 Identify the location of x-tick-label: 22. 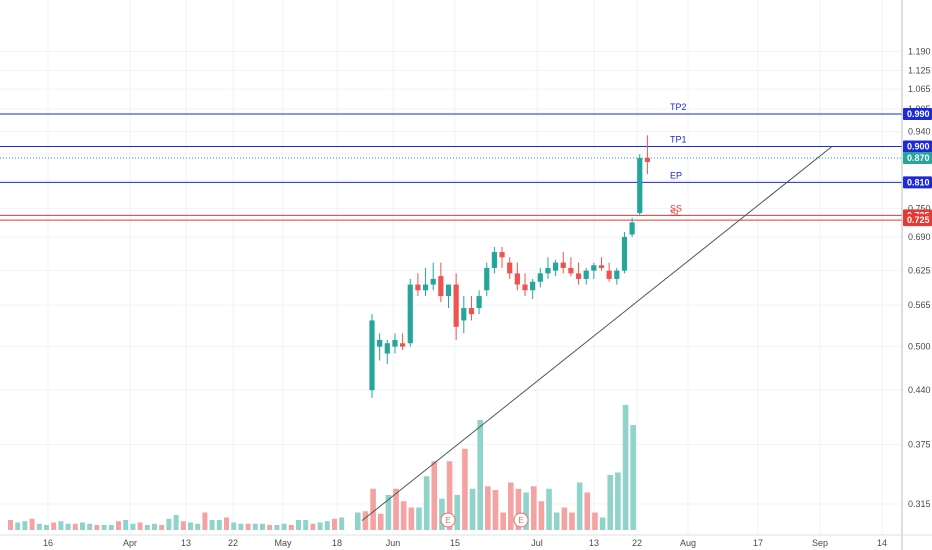
(637, 543).